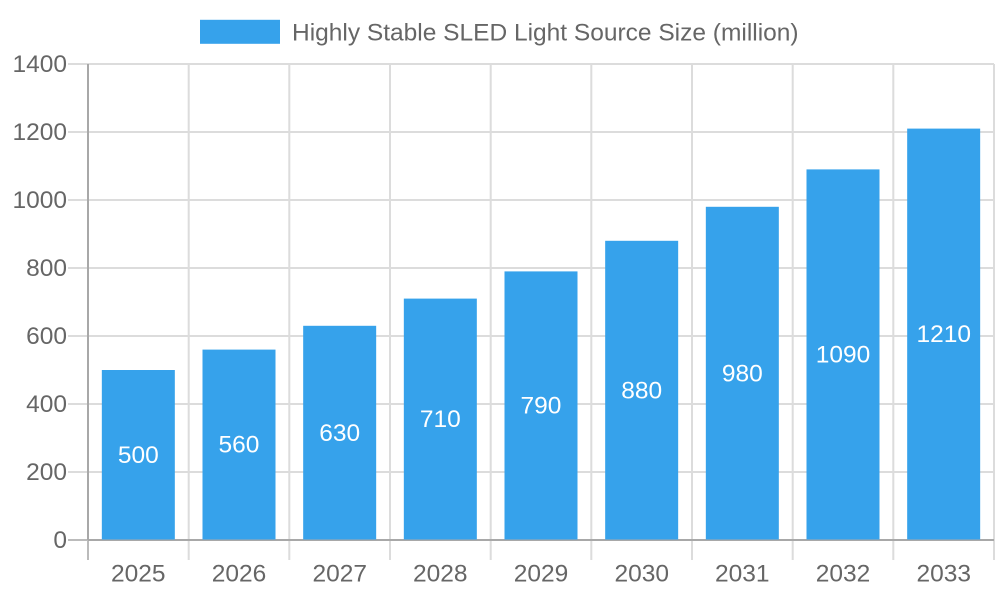 This screenshot has height=605, width=1000. Describe the element at coordinates (843, 574) in the screenshot. I see `svg-text: 2032` at that location.